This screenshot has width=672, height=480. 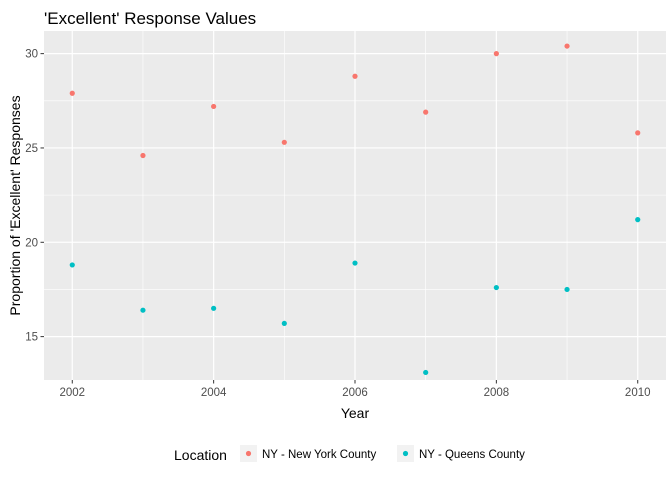 What do you see at coordinates (355, 393) in the screenshot?
I see `x-tick-label: 2006` at bounding box center [355, 393].